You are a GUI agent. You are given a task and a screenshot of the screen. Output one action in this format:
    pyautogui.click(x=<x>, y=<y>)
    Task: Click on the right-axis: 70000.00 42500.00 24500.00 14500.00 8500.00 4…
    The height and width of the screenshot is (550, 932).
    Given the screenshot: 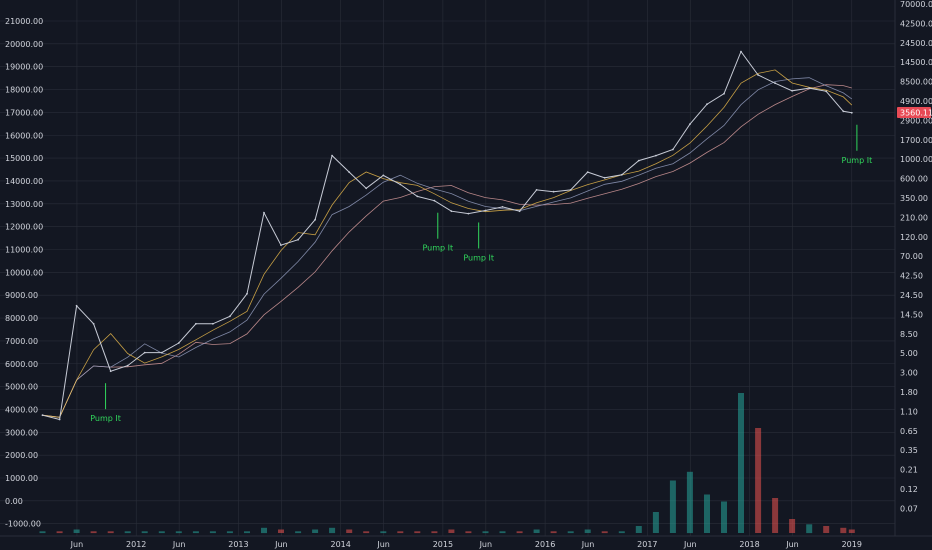 What is the action you would take?
    pyautogui.click(x=916, y=256)
    